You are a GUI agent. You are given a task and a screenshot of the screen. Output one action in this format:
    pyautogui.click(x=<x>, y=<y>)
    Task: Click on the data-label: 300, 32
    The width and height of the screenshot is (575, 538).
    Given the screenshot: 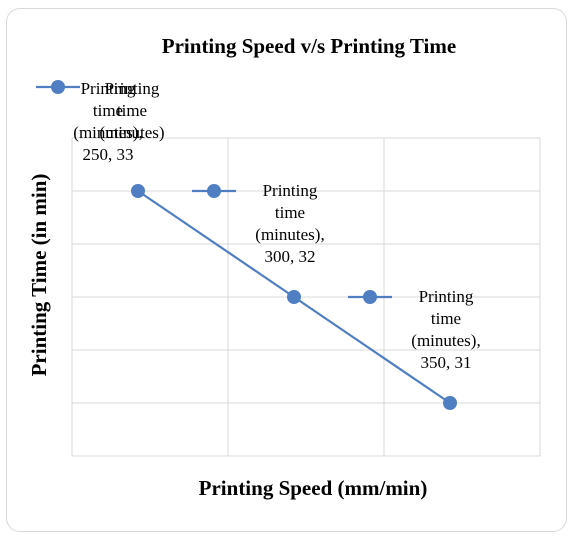 What is the action you would take?
    pyautogui.click(x=290, y=256)
    